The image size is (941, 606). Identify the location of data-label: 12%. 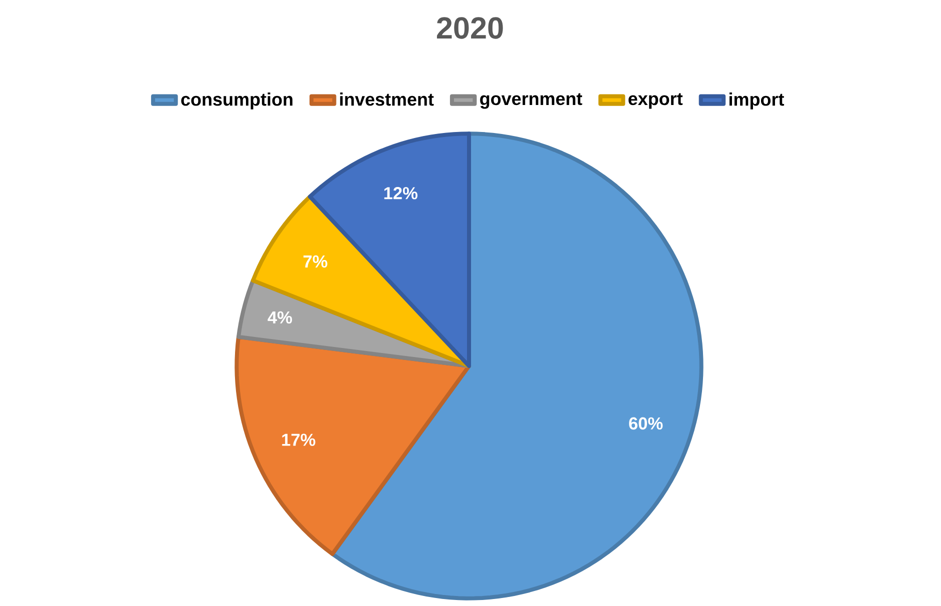
(401, 193).